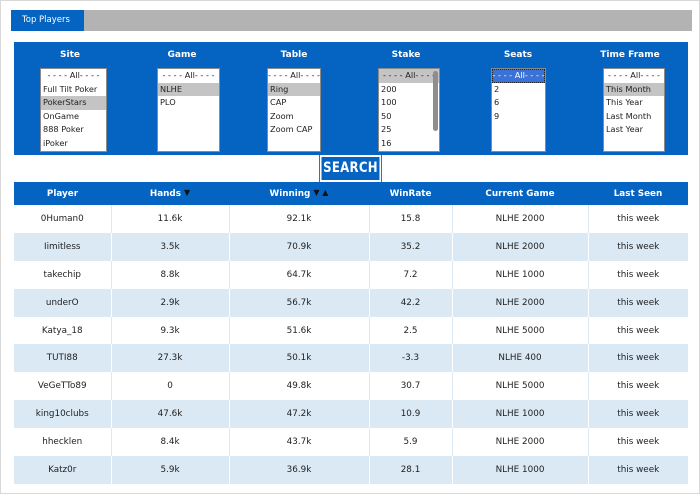 The width and height of the screenshot is (700, 494). I want to click on hands-value: 2.9k, so click(170, 302).